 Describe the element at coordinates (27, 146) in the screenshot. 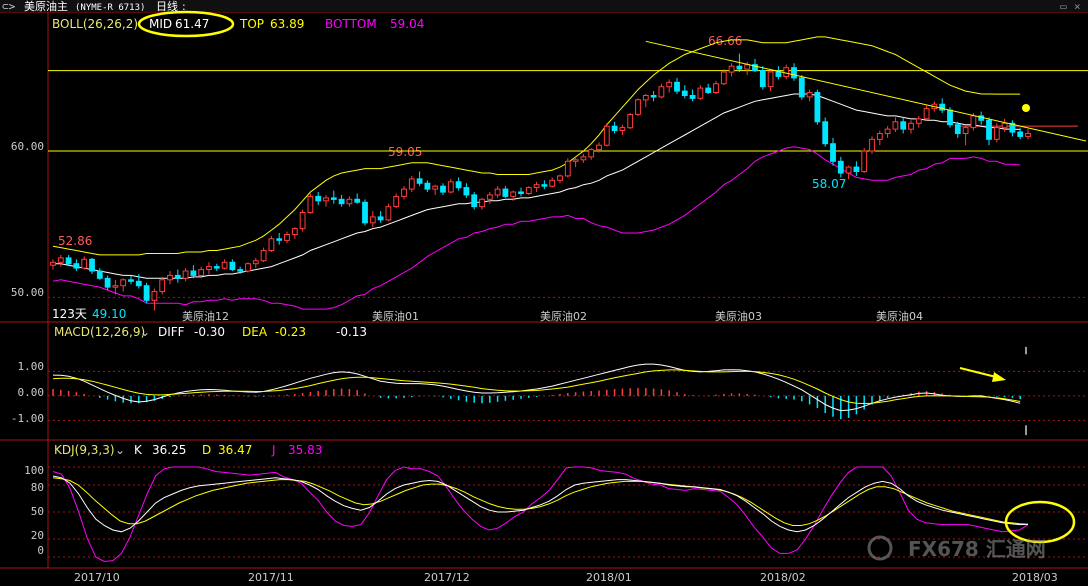

I see `price-axis-label: 60.00` at that location.